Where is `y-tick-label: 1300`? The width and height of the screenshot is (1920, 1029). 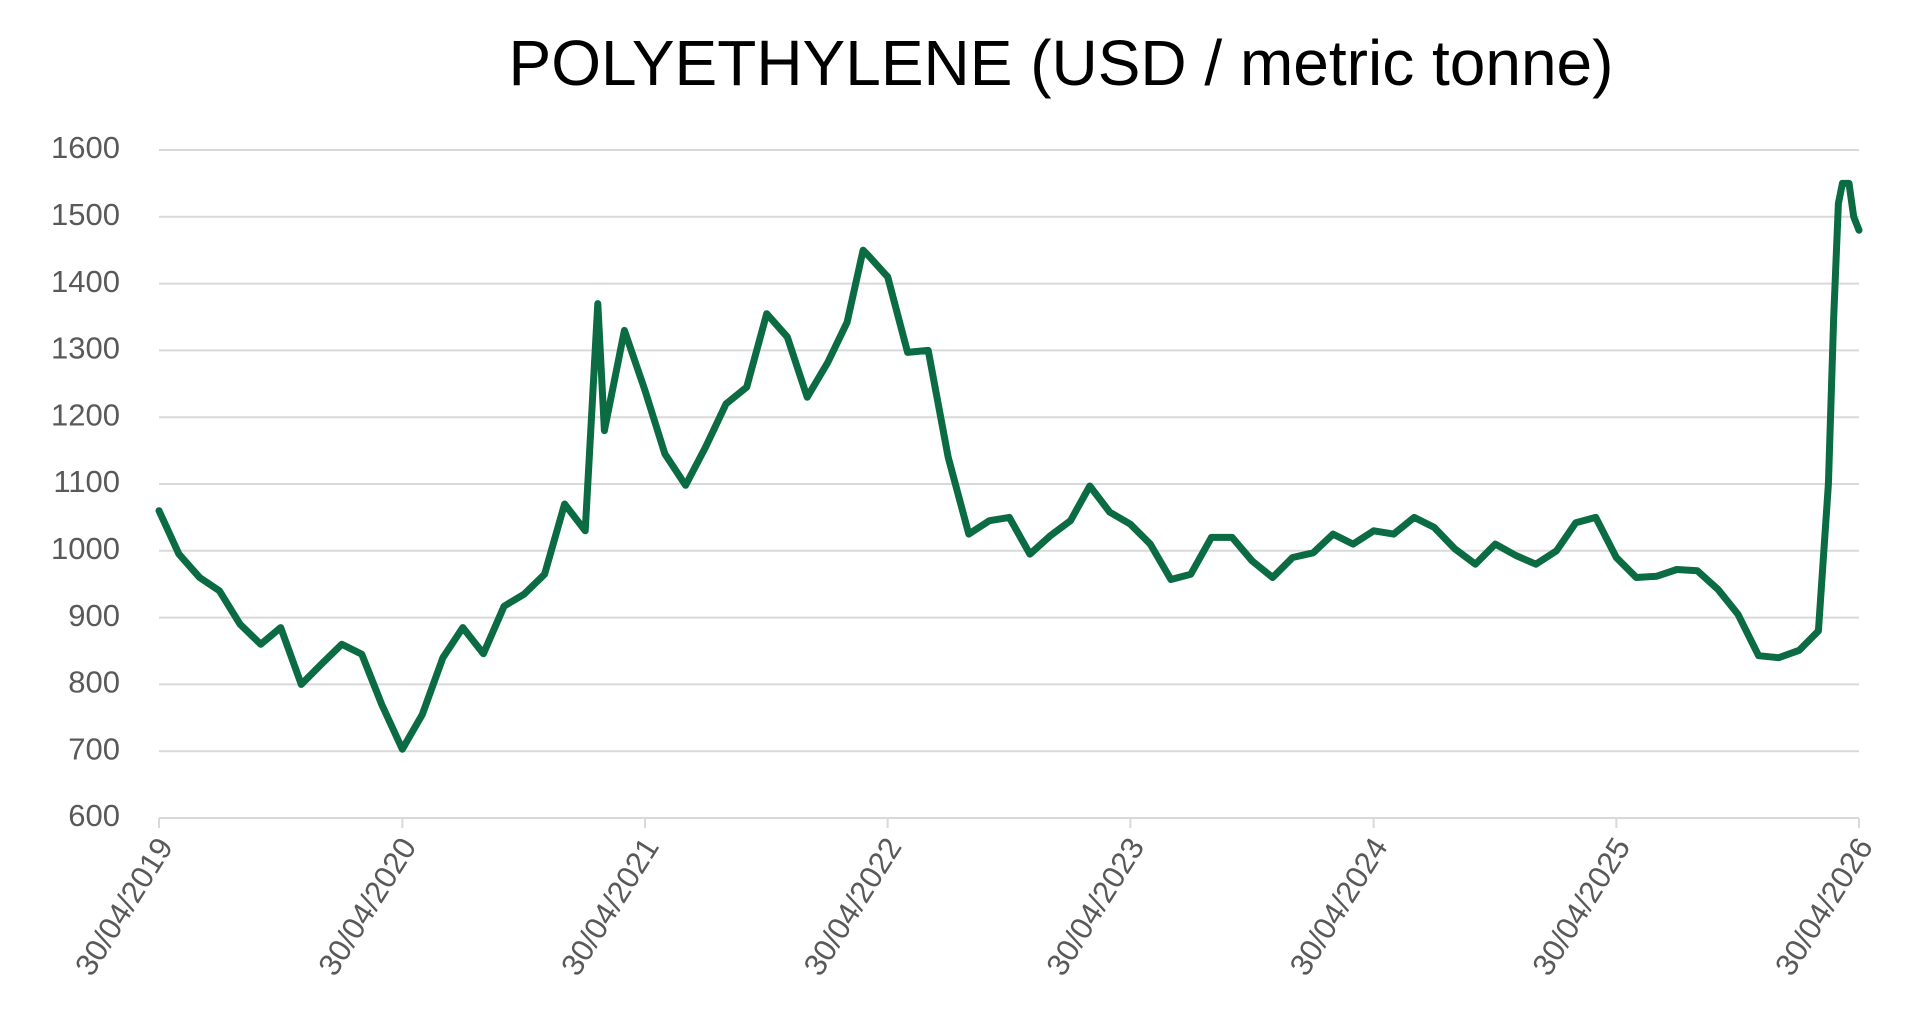
y-tick-label: 1300 is located at coordinates (85, 348).